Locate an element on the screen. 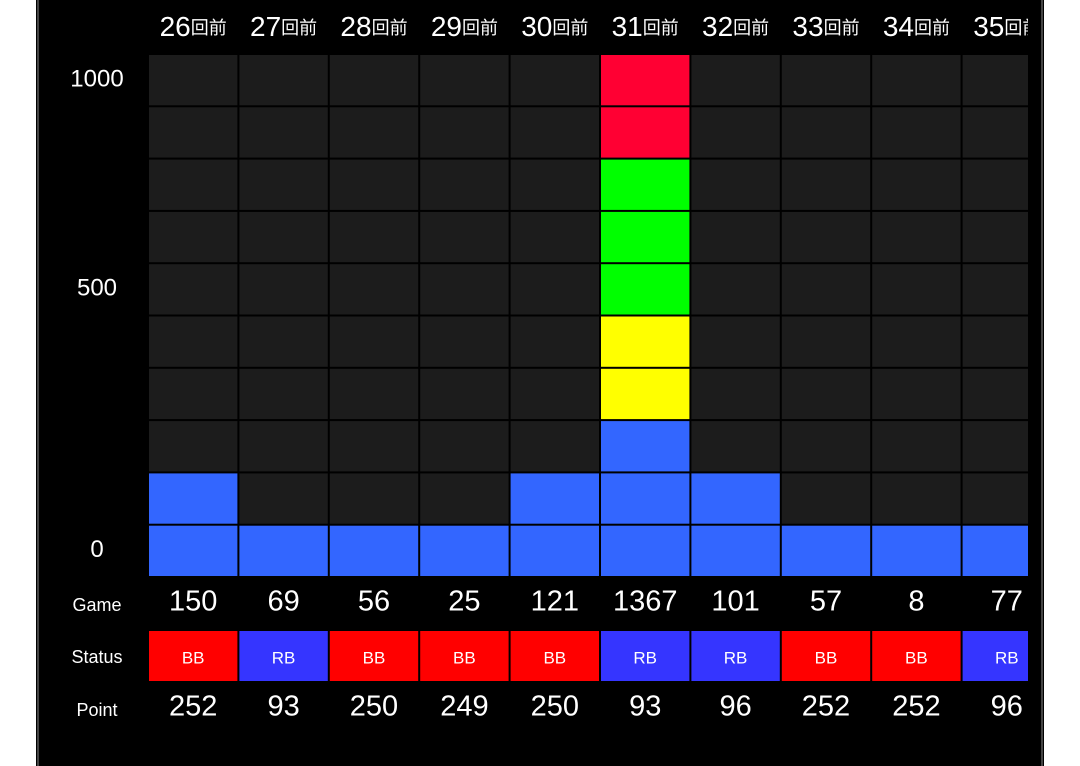 This screenshot has width=1080, height=766. point-value: 93 is located at coordinates (645, 707).